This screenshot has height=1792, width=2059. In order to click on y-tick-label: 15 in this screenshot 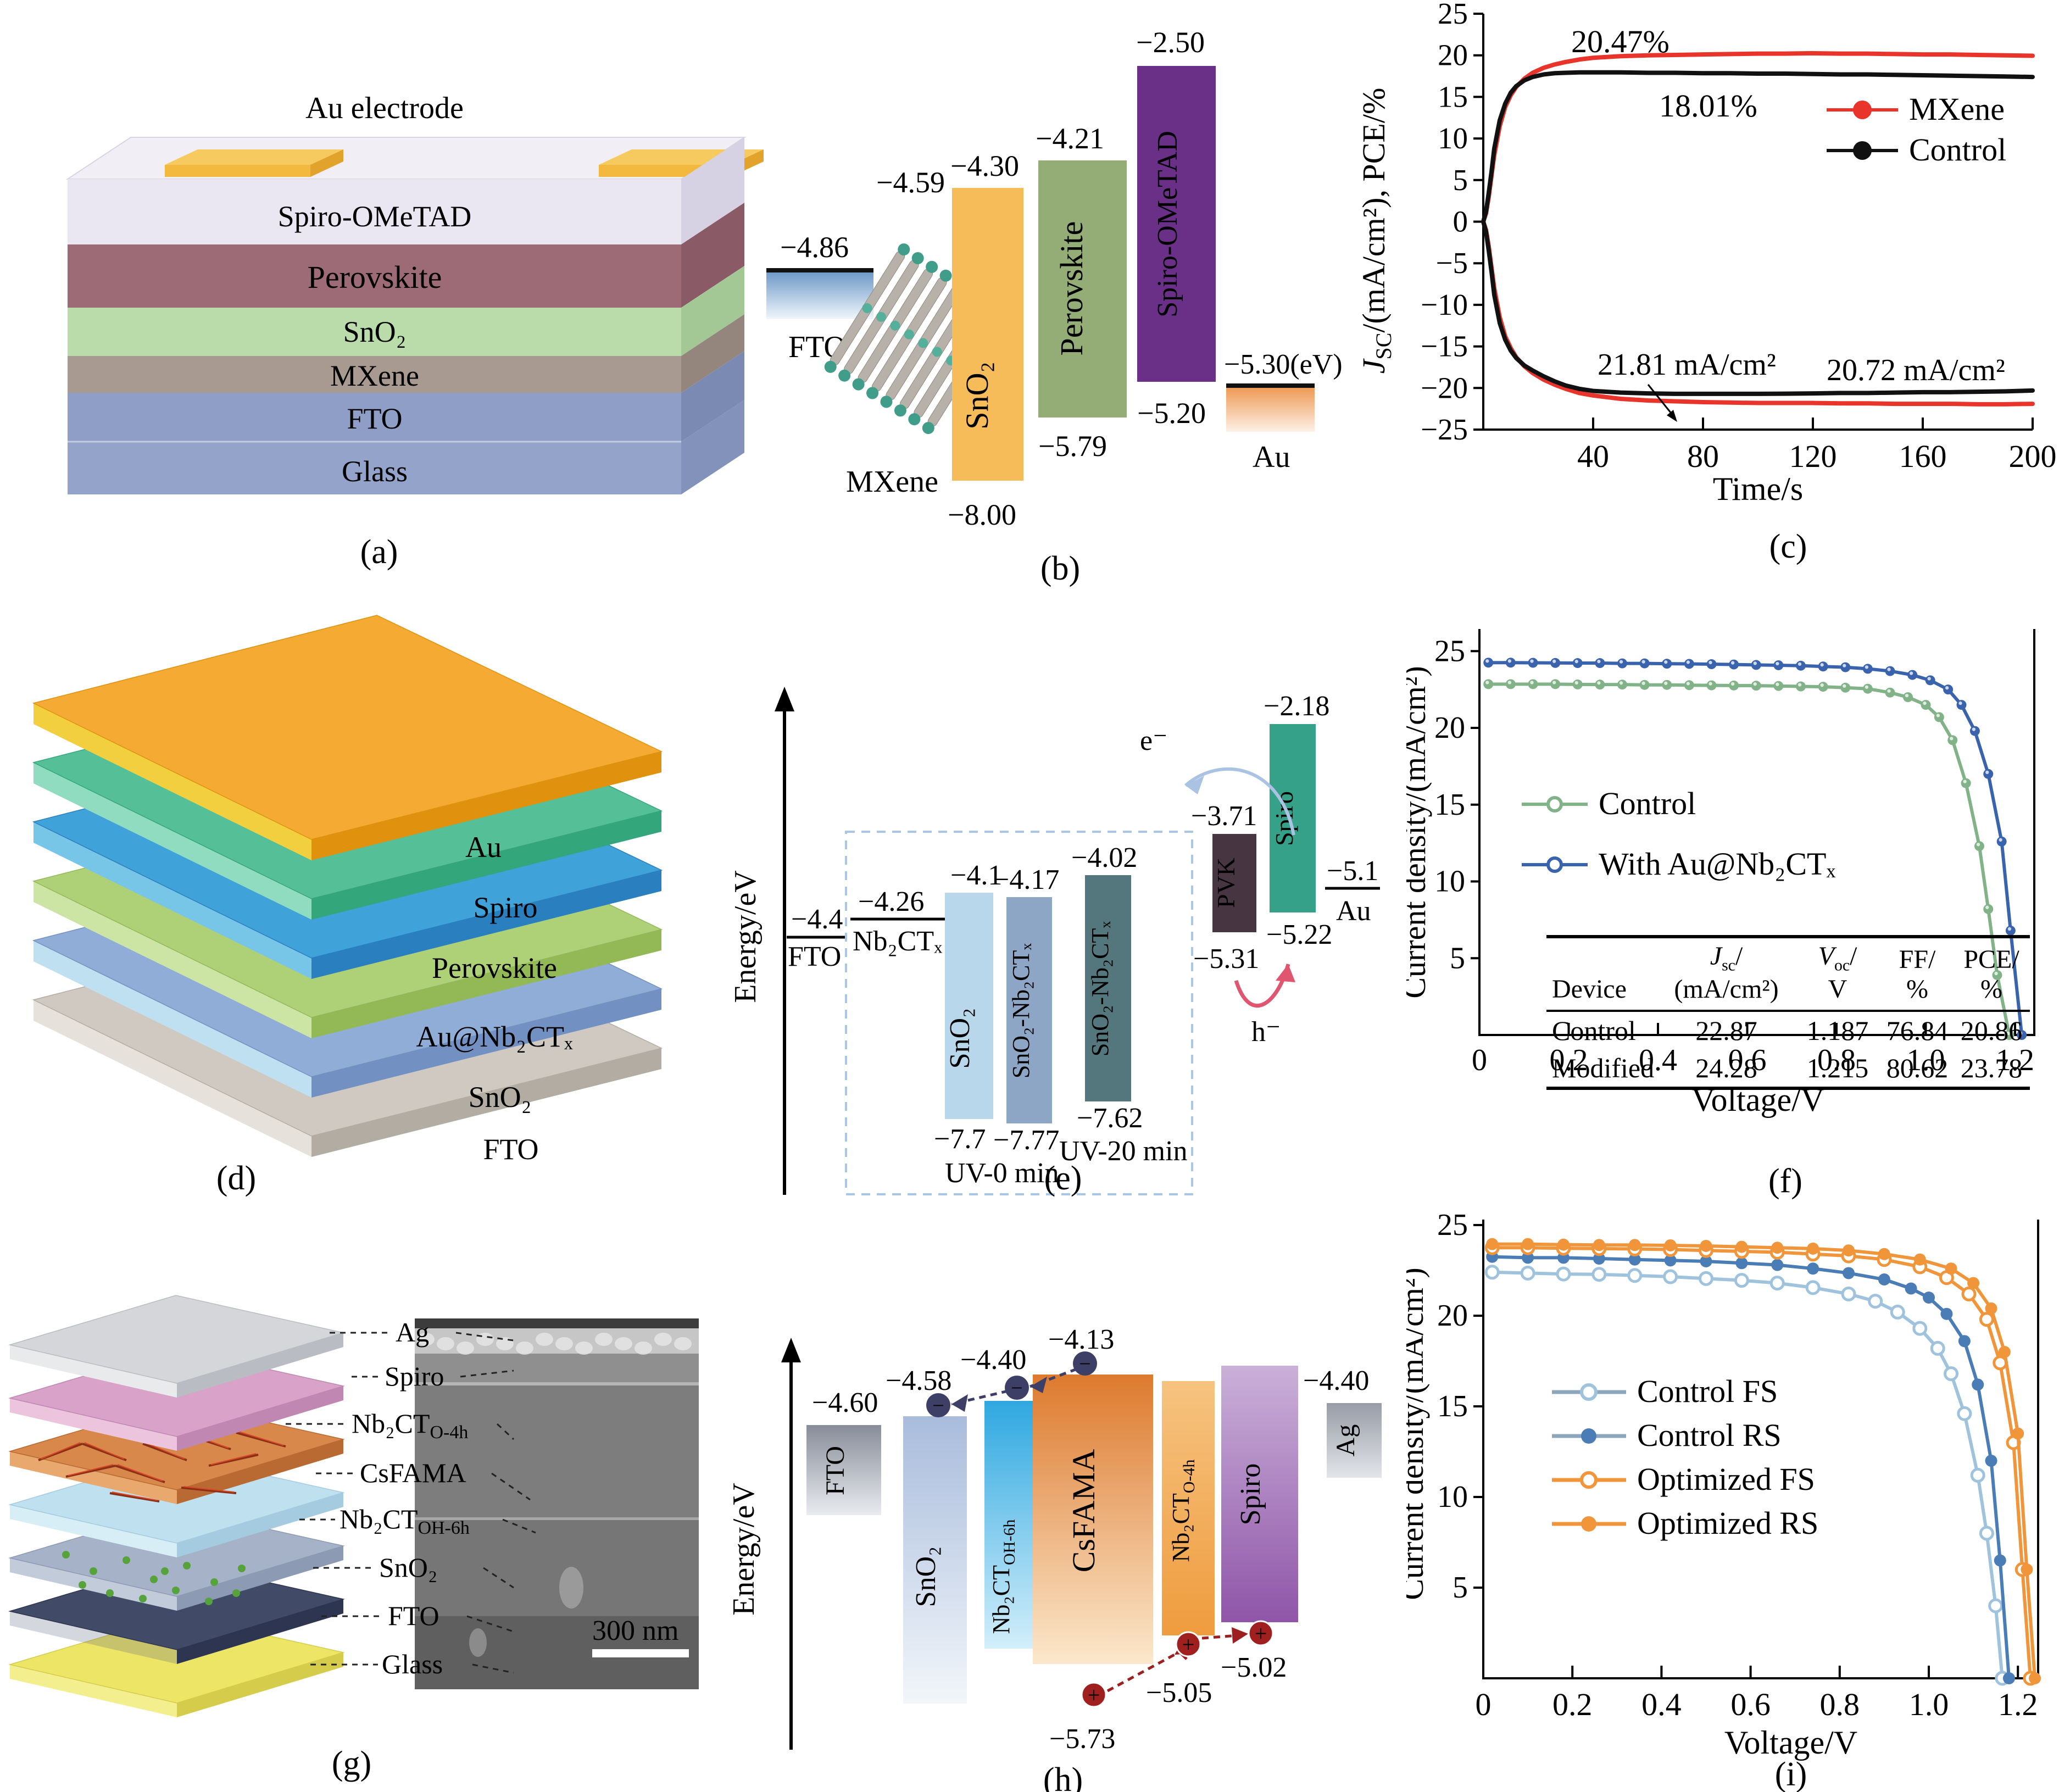, I will do `click(1453, 96)`.